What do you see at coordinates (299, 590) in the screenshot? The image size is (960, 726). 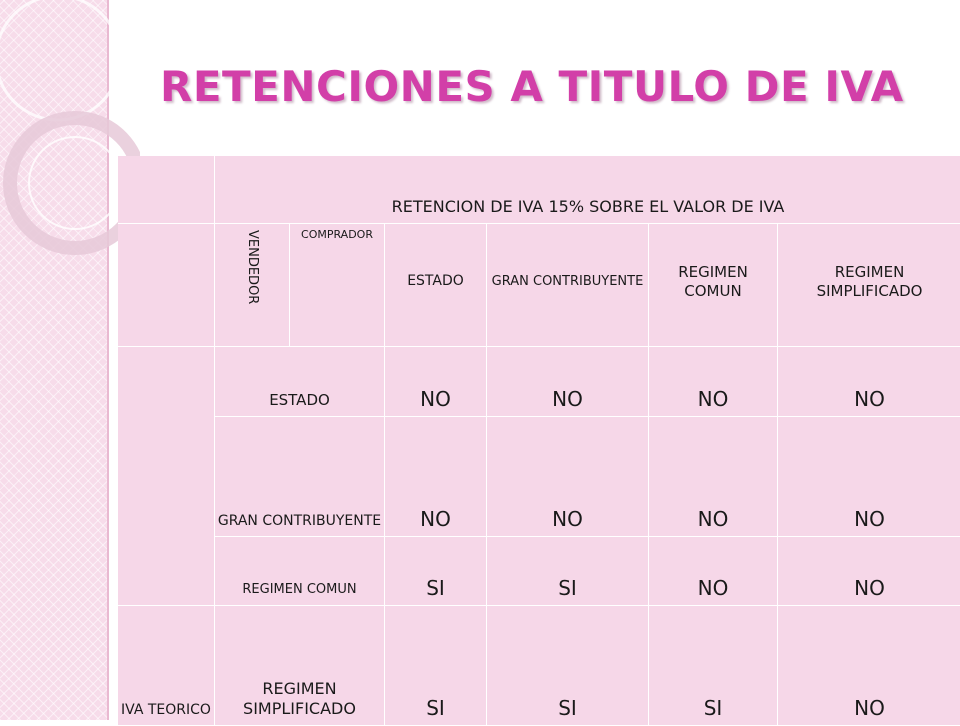 I see `row-label-text: REGIMEN COMUN` at bounding box center [299, 590].